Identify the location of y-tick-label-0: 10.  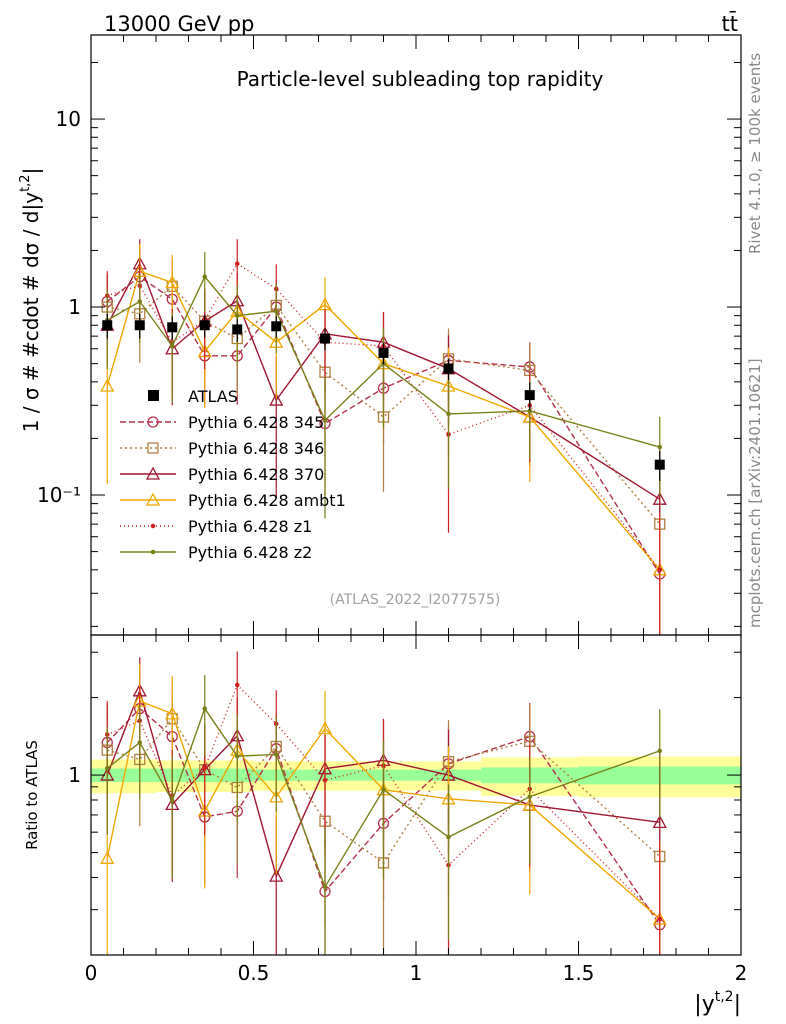
(68, 119).